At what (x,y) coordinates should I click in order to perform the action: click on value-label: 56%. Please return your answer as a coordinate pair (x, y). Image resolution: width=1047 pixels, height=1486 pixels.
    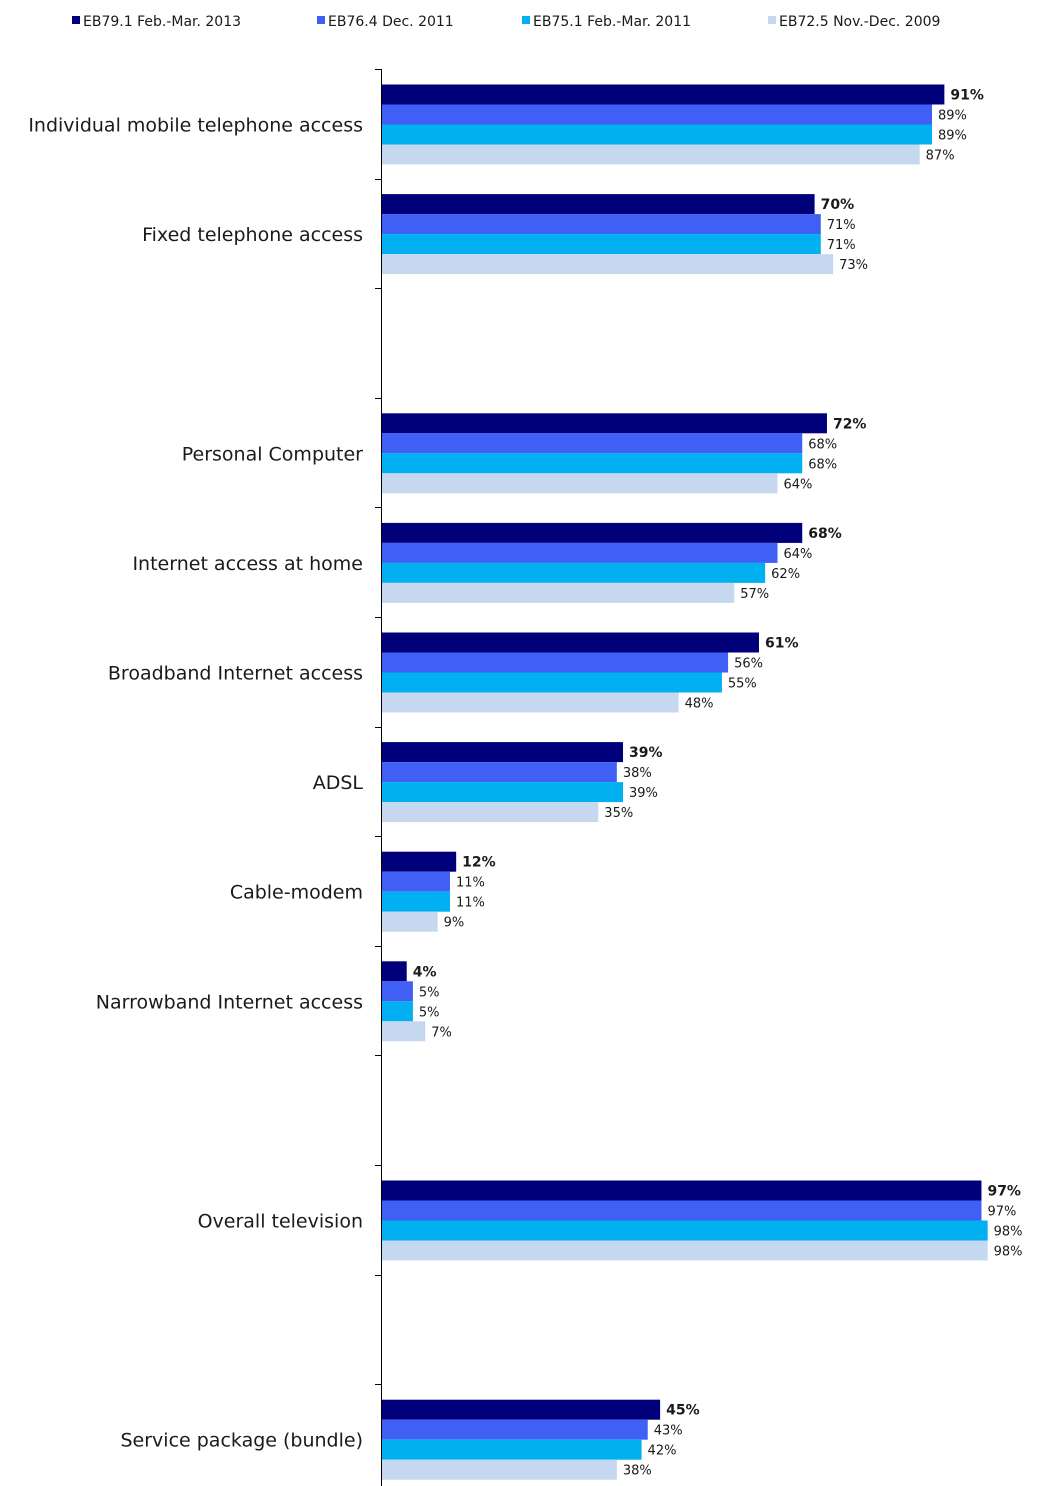
    Looking at the image, I should click on (748, 664).